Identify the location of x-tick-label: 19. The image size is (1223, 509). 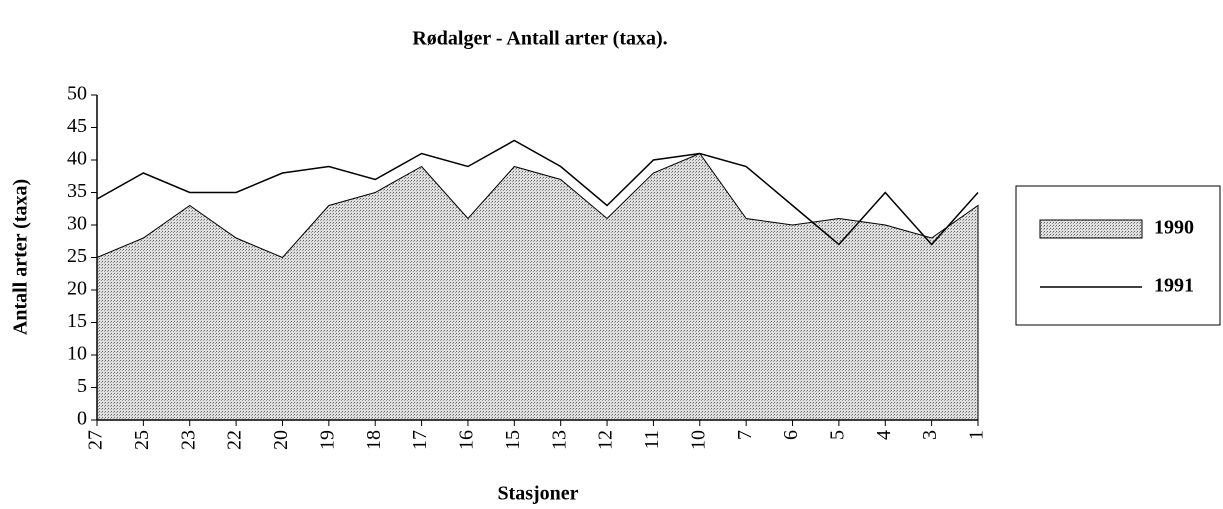
(327, 440).